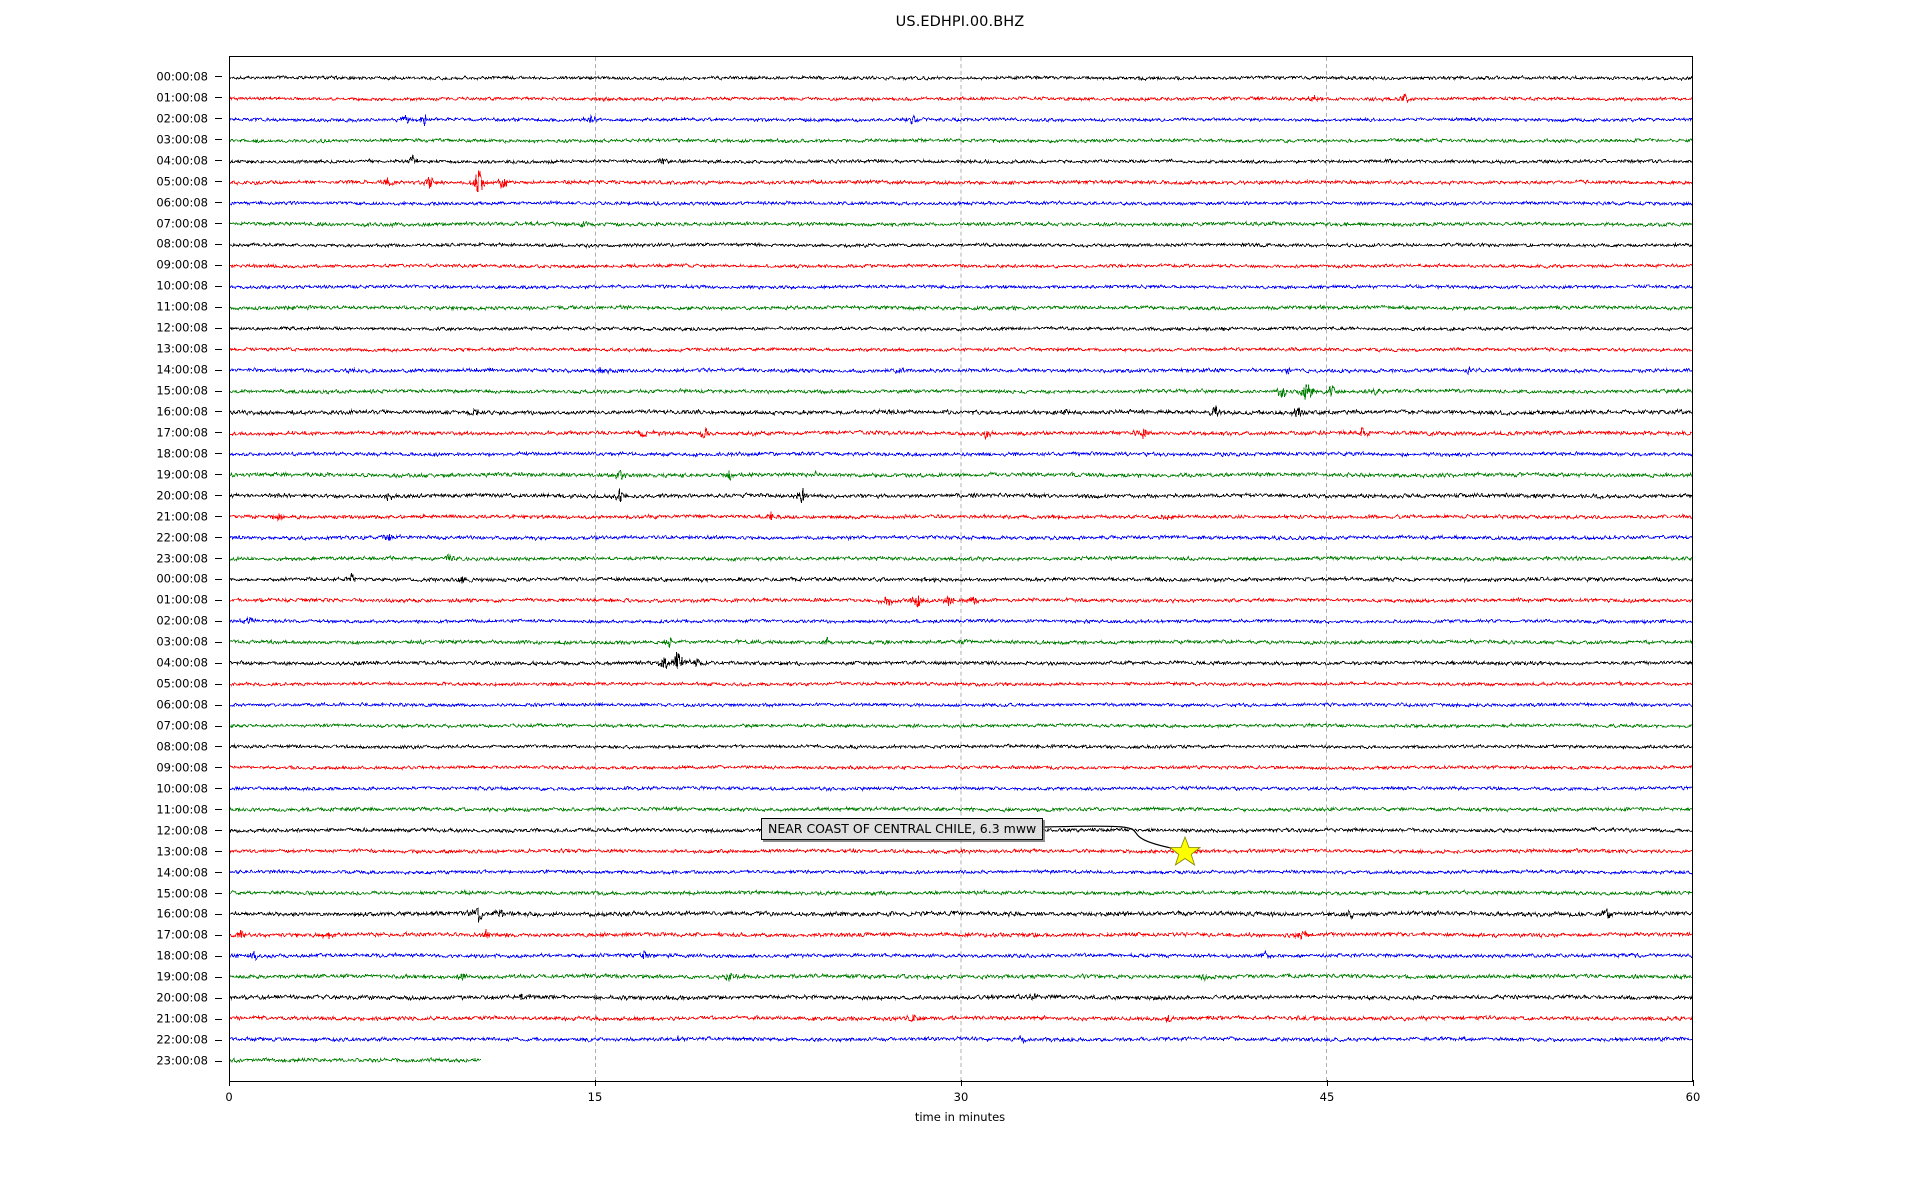  Describe the element at coordinates (960, 1117) in the screenshot. I see `x-axis-title: time in minutes` at that location.